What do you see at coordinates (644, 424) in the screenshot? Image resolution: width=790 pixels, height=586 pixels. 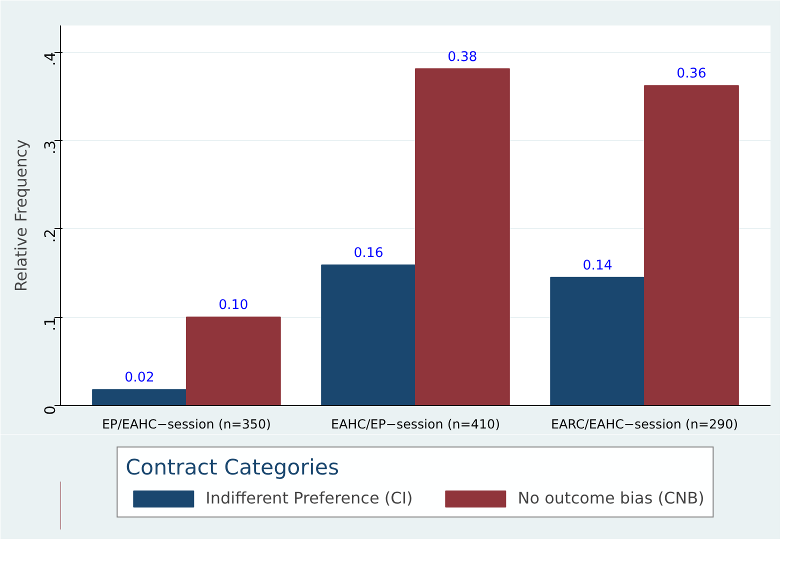 I see `x-tick-label: EARC/EAHC−session (n=290)` at bounding box center [644, 424].